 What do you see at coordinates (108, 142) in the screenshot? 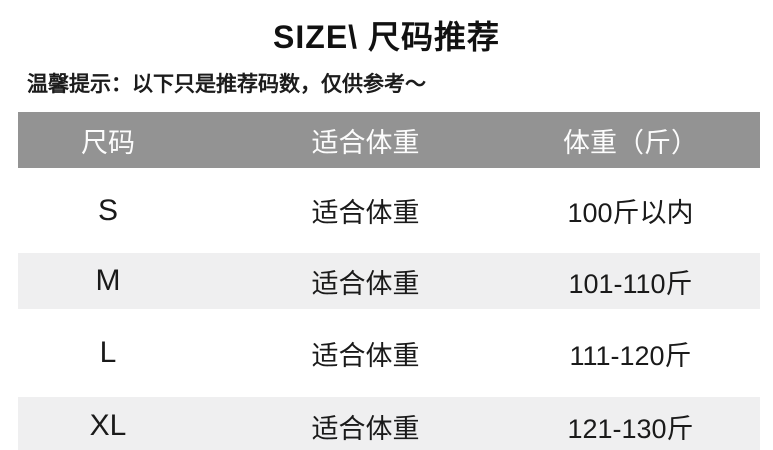
I see `header-cell-size: 尺码` at bounding box center [108, 142].